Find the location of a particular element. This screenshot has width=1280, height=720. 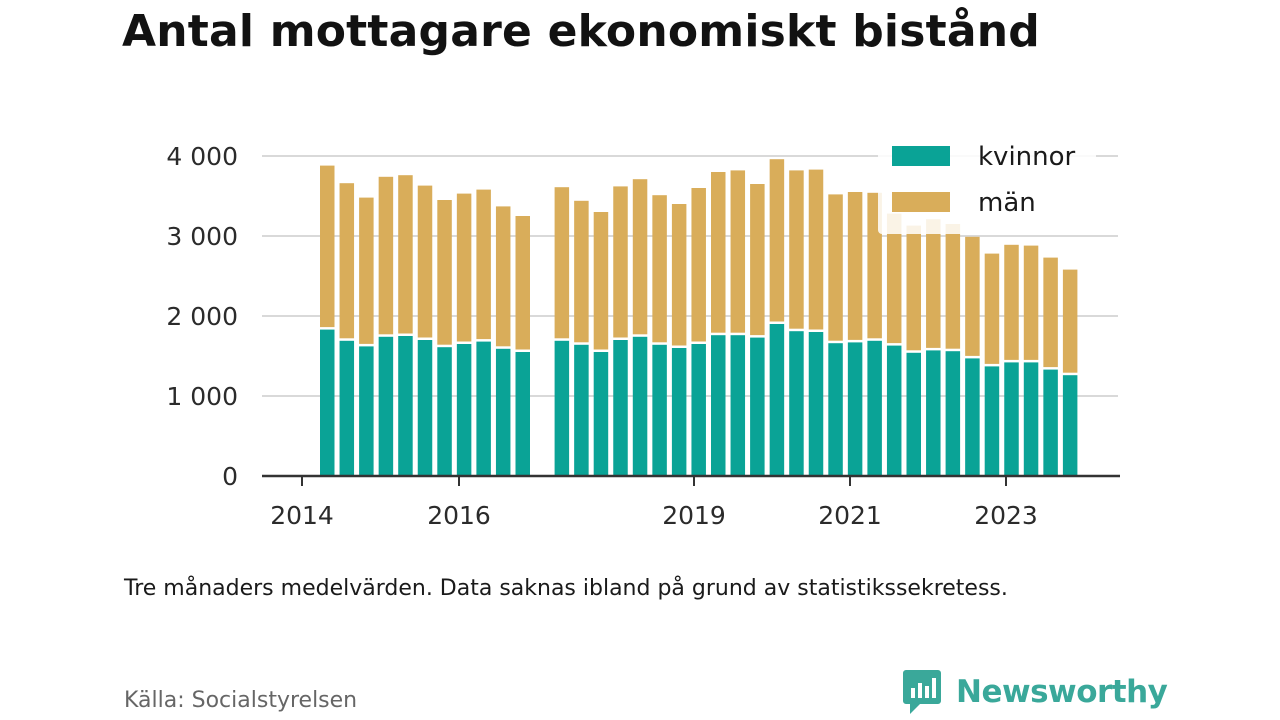

legend-label: män is located at coordinates (1007, 203).